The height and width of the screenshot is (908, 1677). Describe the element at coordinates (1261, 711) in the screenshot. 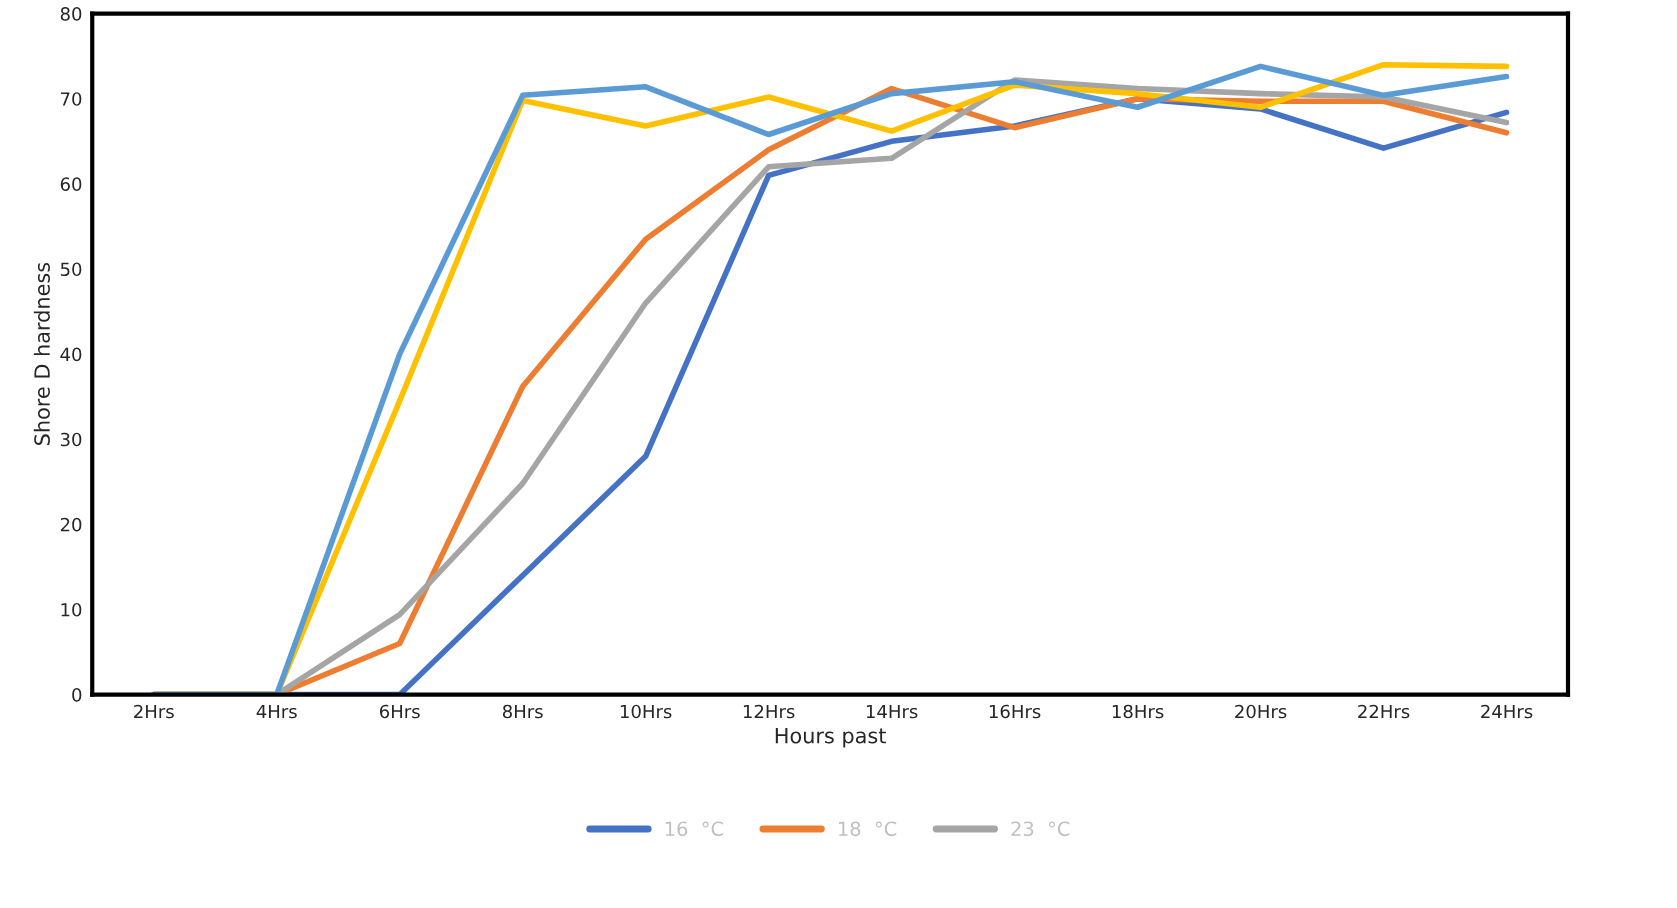

I see `x-tick-label: 20Hrs` at that location.